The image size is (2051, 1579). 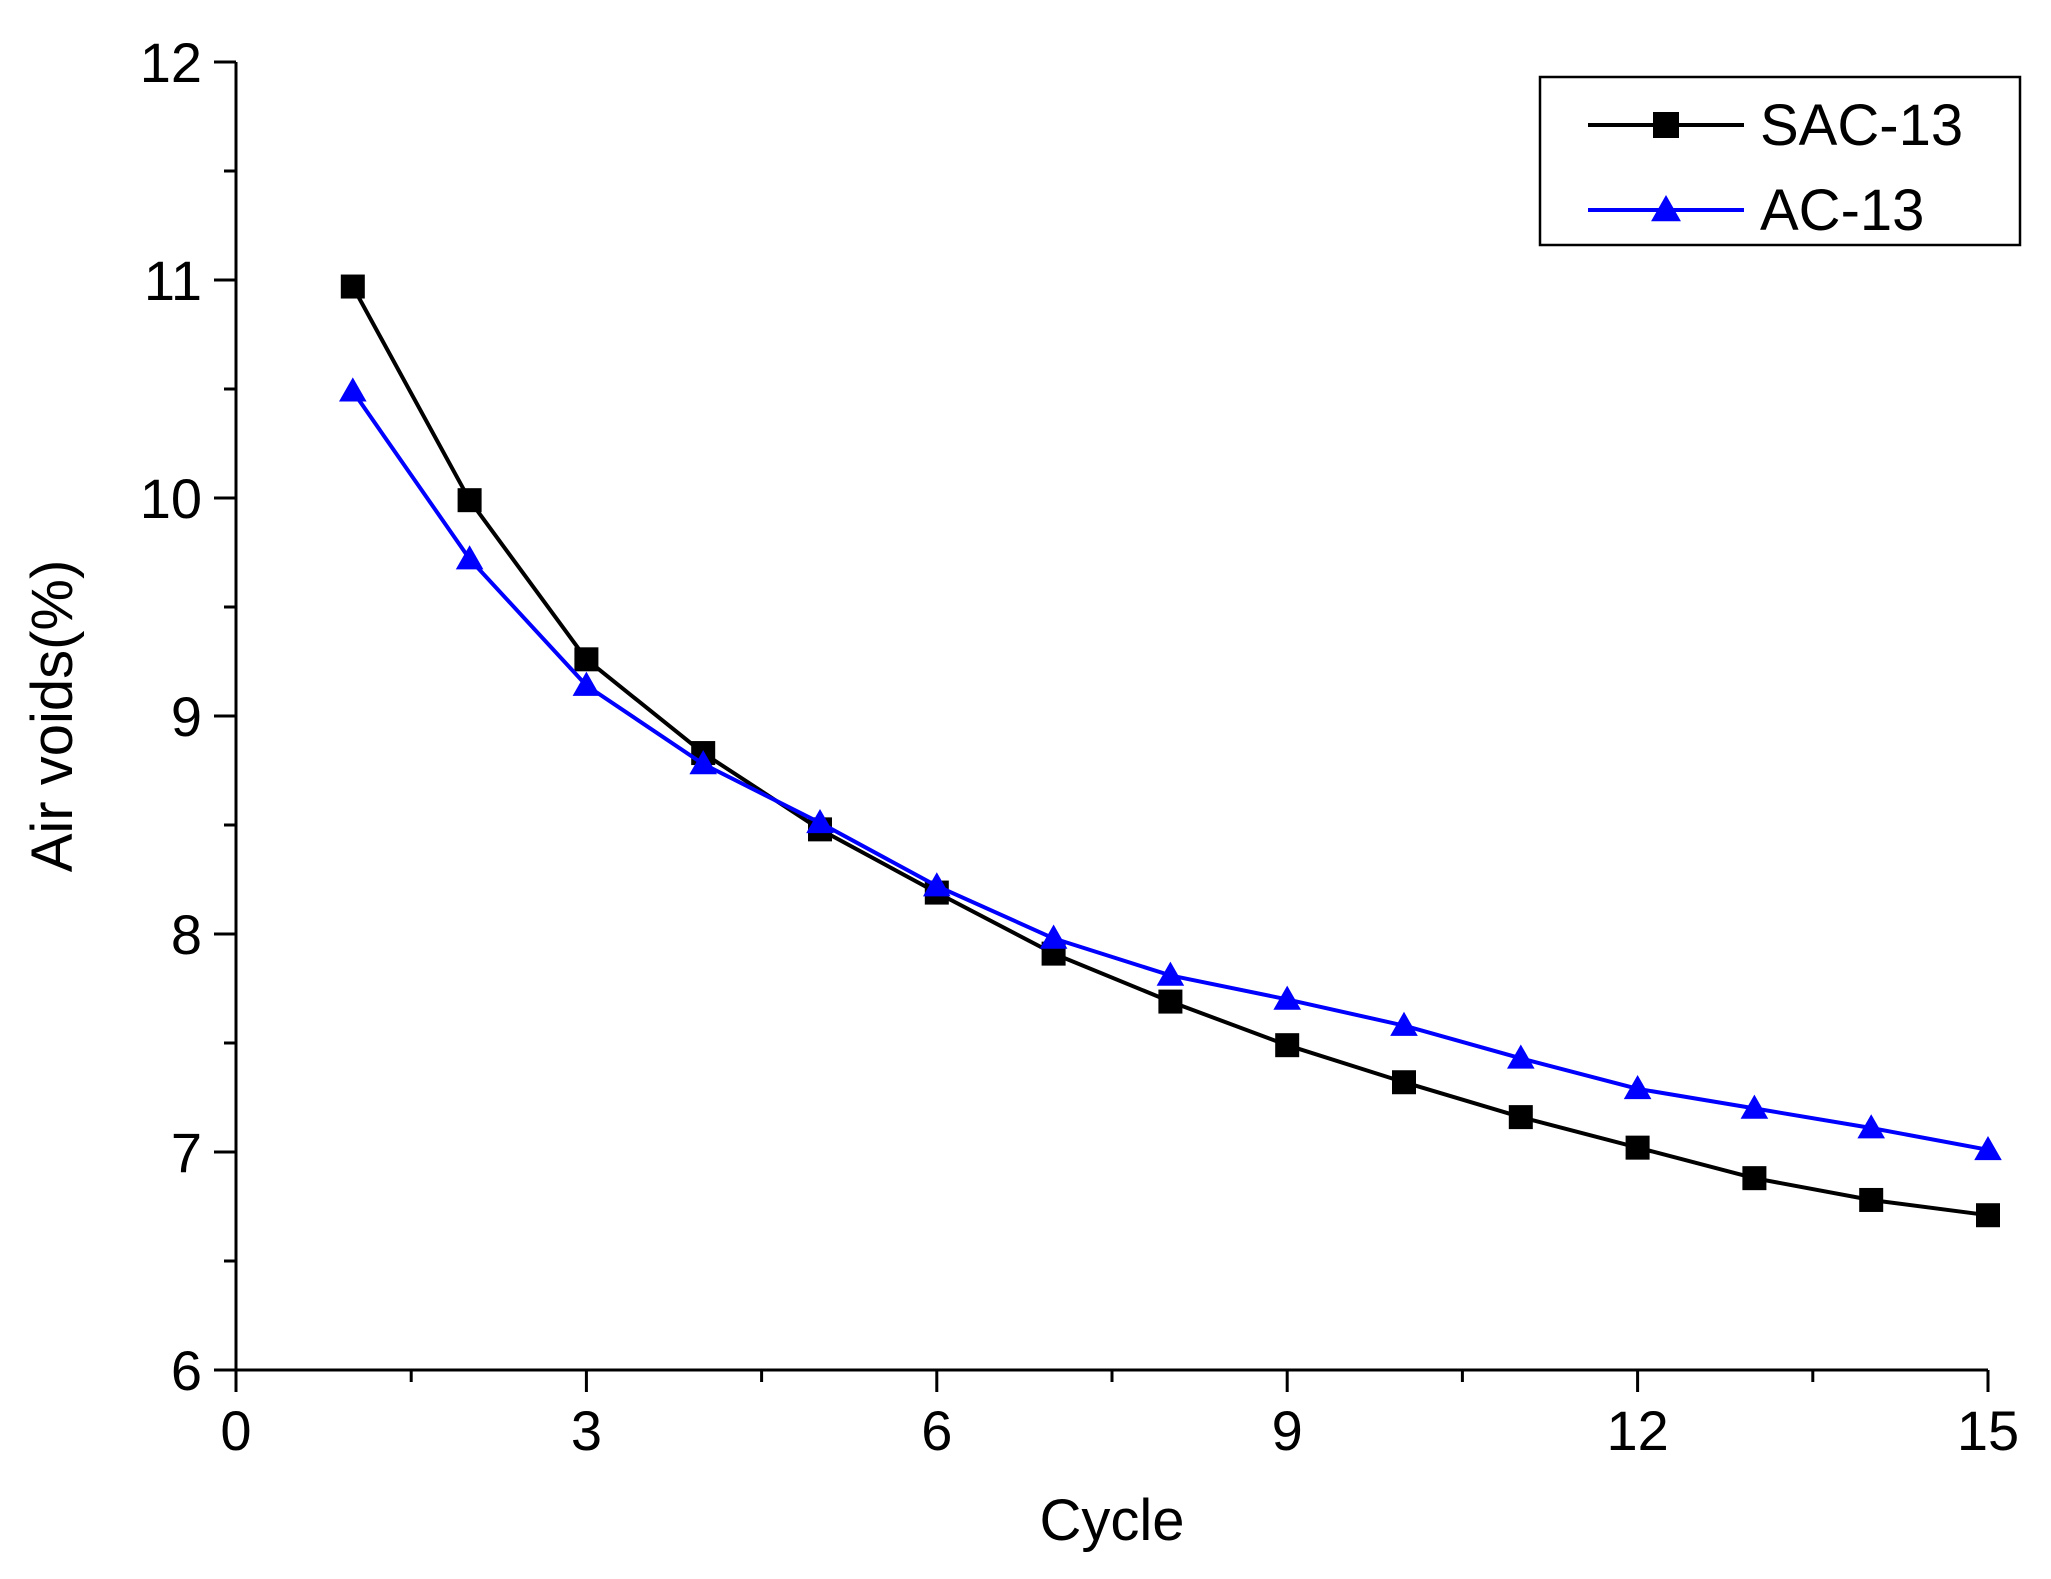 What do you see at coordinates (1111, 1520) in the screenshot?
I see `x-axis-title: Cycle` at bounding box center [1111, 1520].